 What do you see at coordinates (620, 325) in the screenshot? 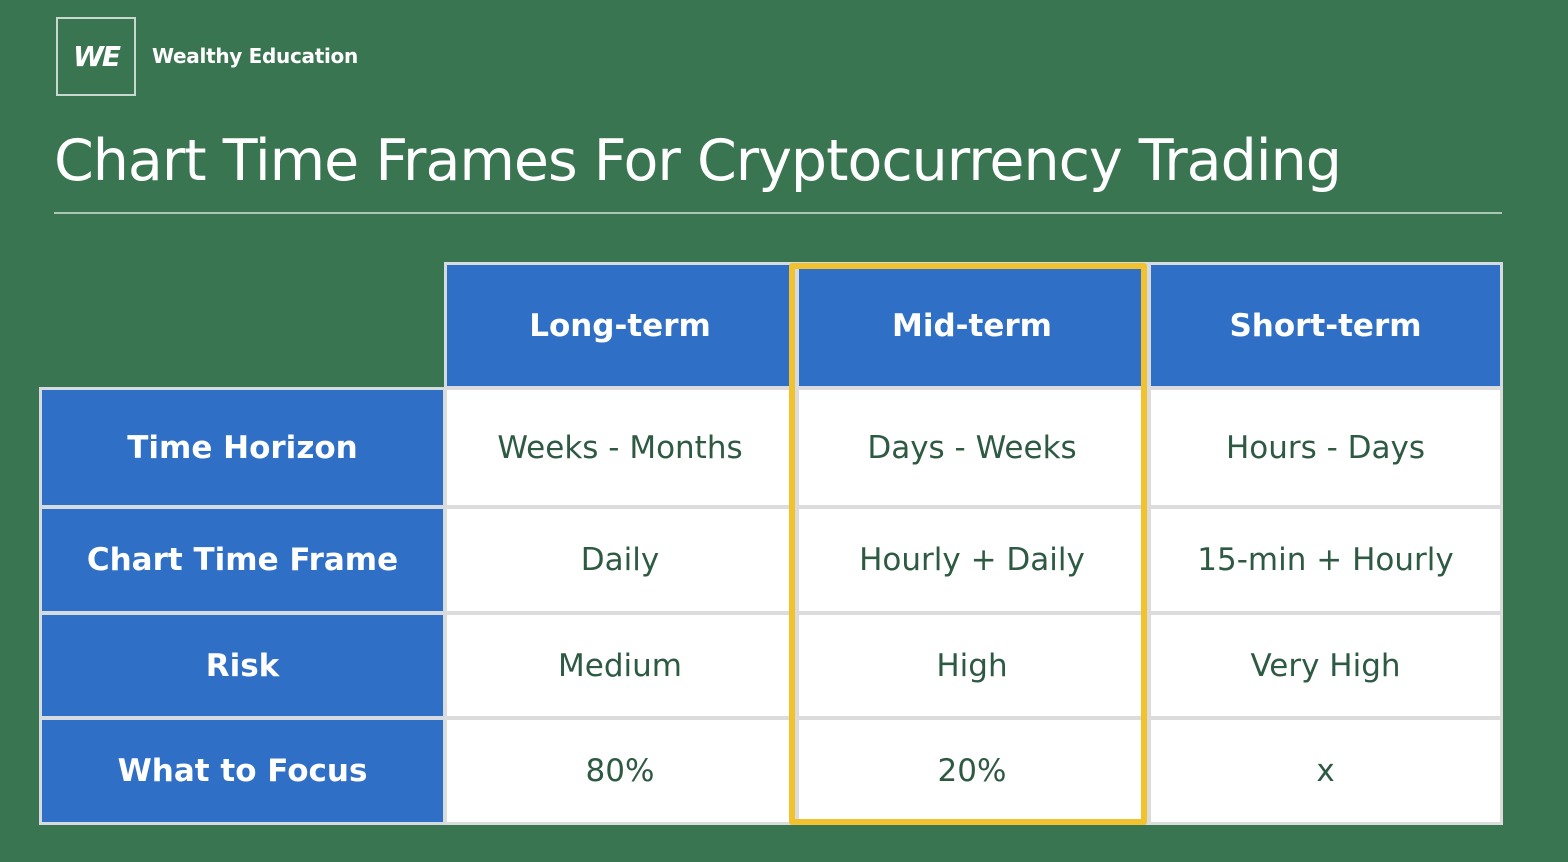
I see `column-header-long-term: Long-term` at bounding box center [620, 325].